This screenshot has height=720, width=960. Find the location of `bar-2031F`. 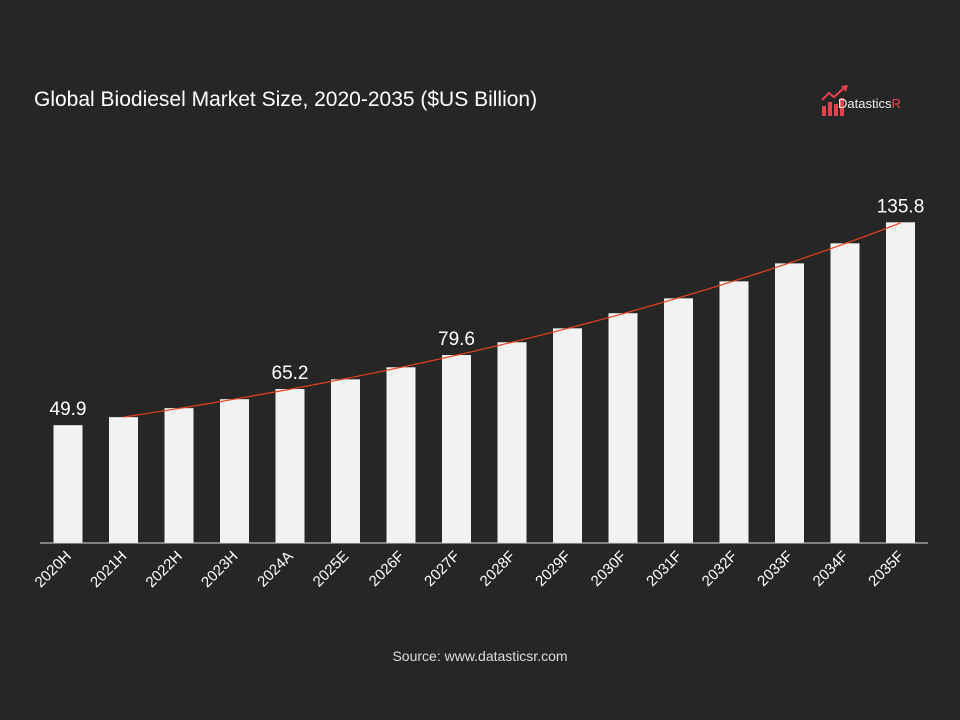

bar-2031F is located at coordinates (678, 420).